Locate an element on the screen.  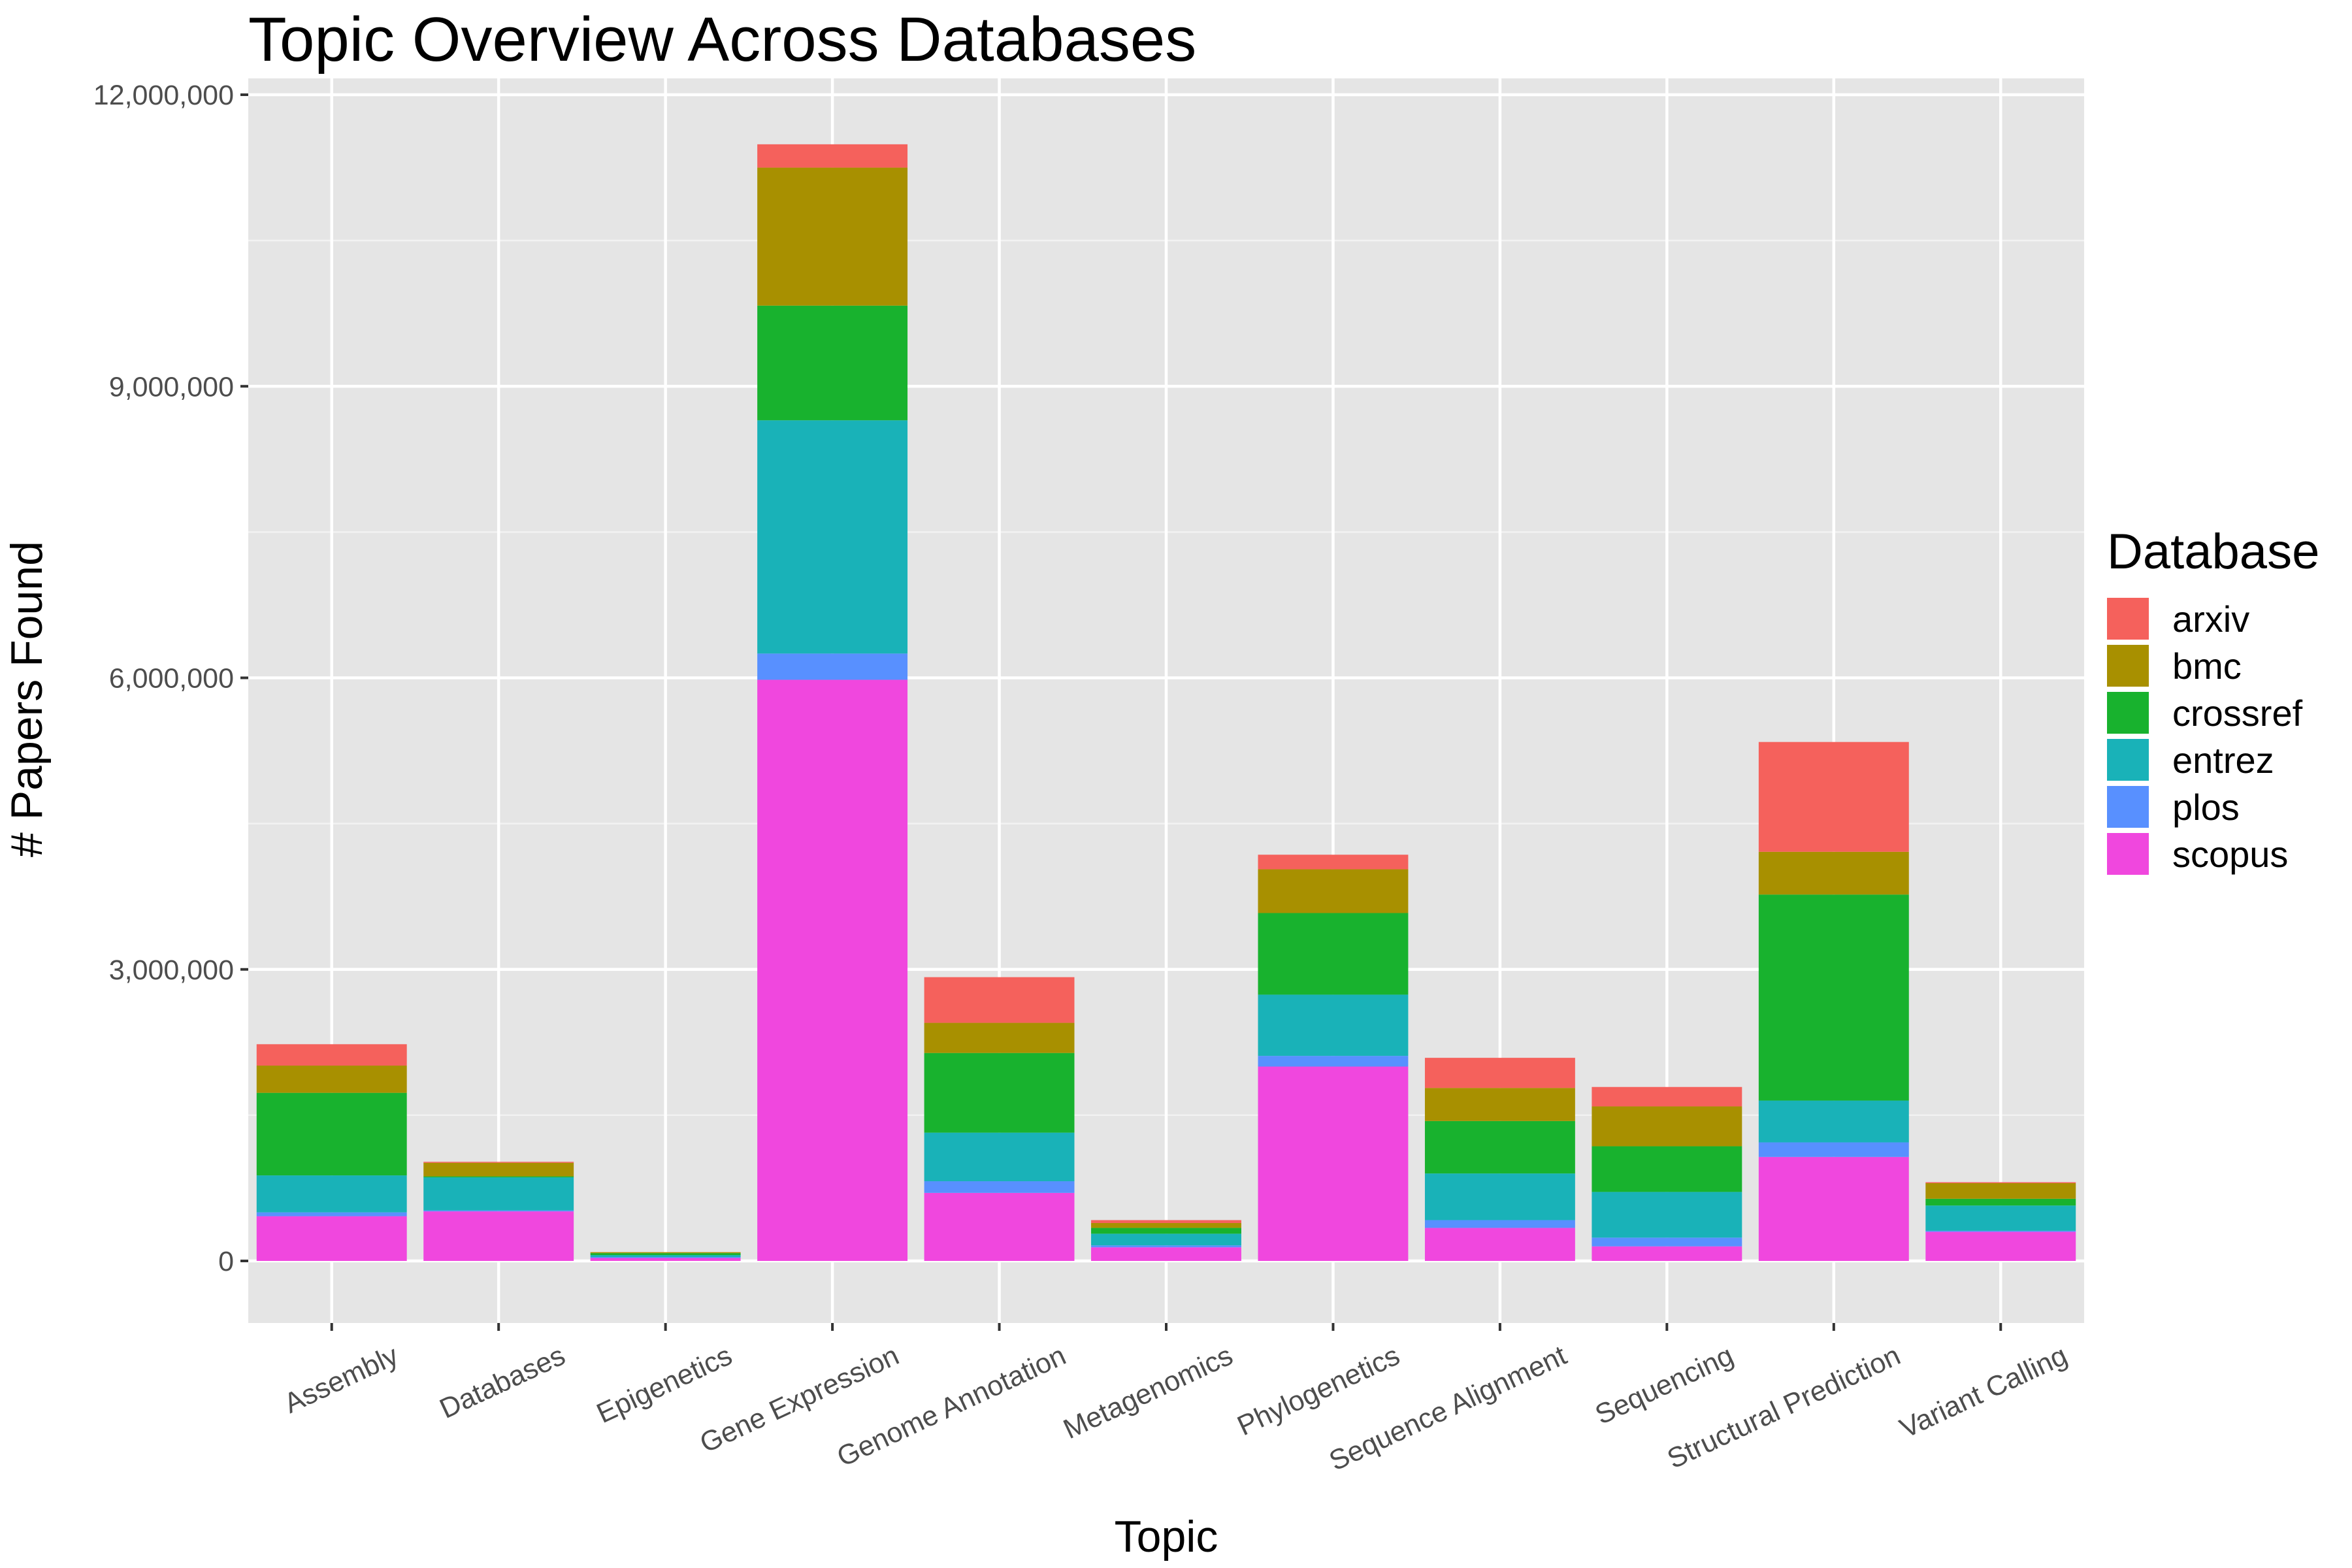
y-tick-label: 3,000,000 is located at coordinates (171, 970).